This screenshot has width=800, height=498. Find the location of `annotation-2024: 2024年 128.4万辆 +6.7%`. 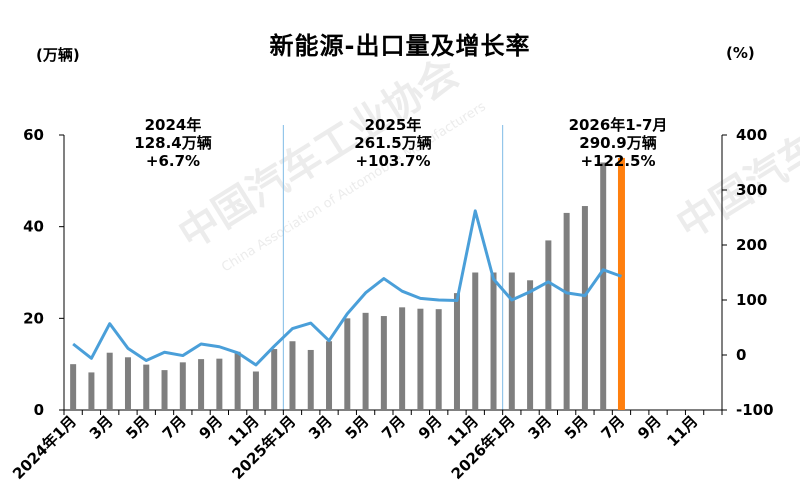

annotation-2024: 2024年 128.4万辆 +6.7% is located at coordinates (173, 143).